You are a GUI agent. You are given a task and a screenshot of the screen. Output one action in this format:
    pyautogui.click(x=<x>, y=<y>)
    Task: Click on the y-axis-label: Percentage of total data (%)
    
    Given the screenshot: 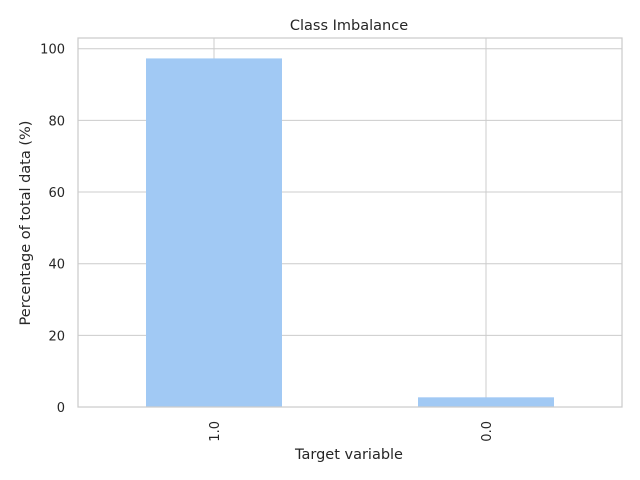 What is the action you would take?
    pyautogui.click(x=26, y=223)
    